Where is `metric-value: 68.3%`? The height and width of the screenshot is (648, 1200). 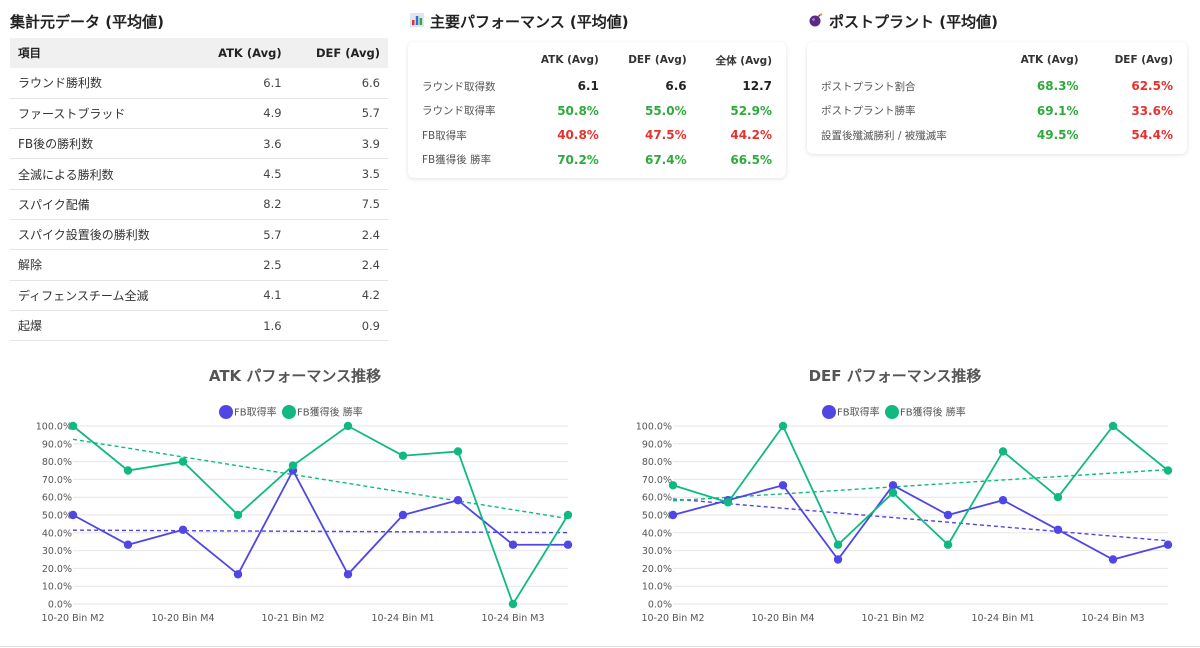
metric-value: 68.3% is located at coordinates (1057, 86).